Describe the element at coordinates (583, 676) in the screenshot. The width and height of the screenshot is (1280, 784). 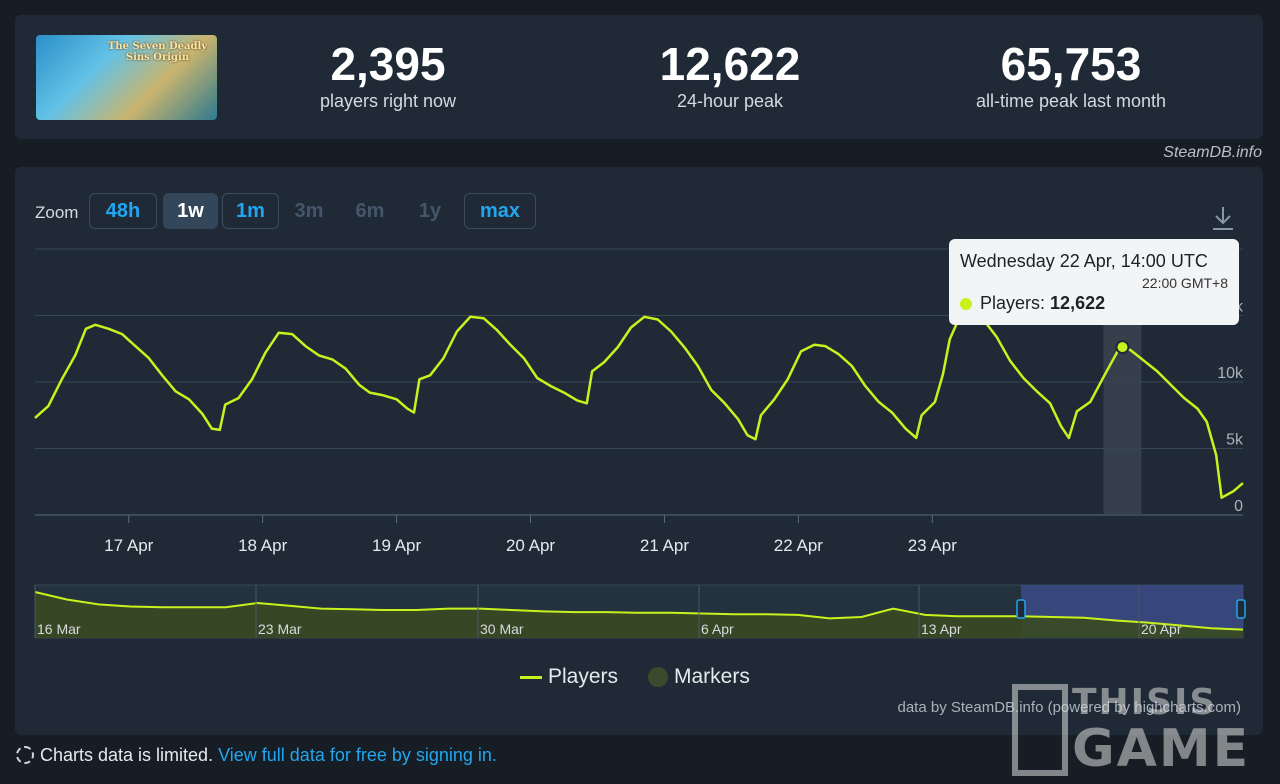
I see `legend-label: Players` at that location.